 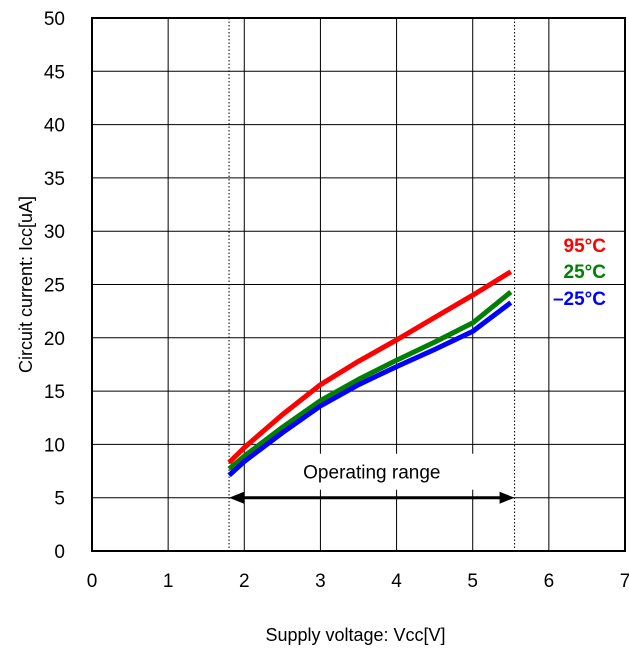 I want to click on operating-range-label: Operating range, so click(x=371, y=473).